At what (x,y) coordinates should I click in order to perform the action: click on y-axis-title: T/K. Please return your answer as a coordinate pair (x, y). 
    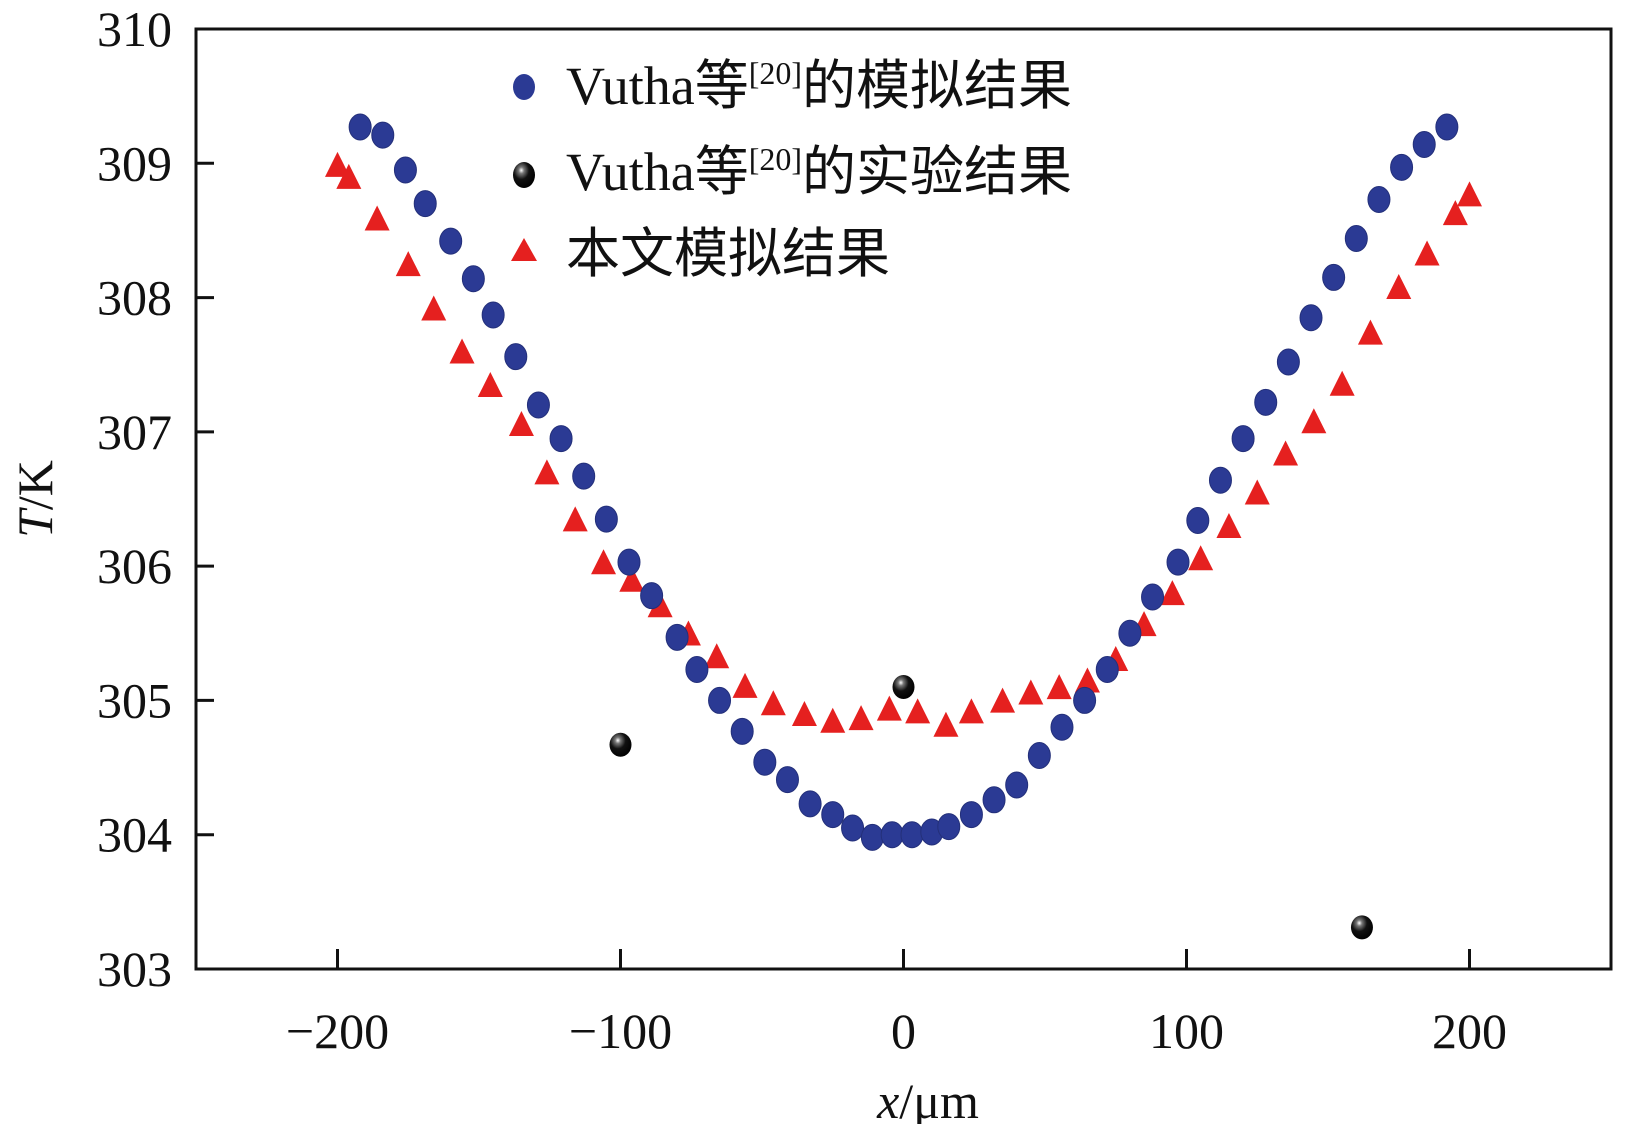
    Looking at the image, I should click on (35, 499).